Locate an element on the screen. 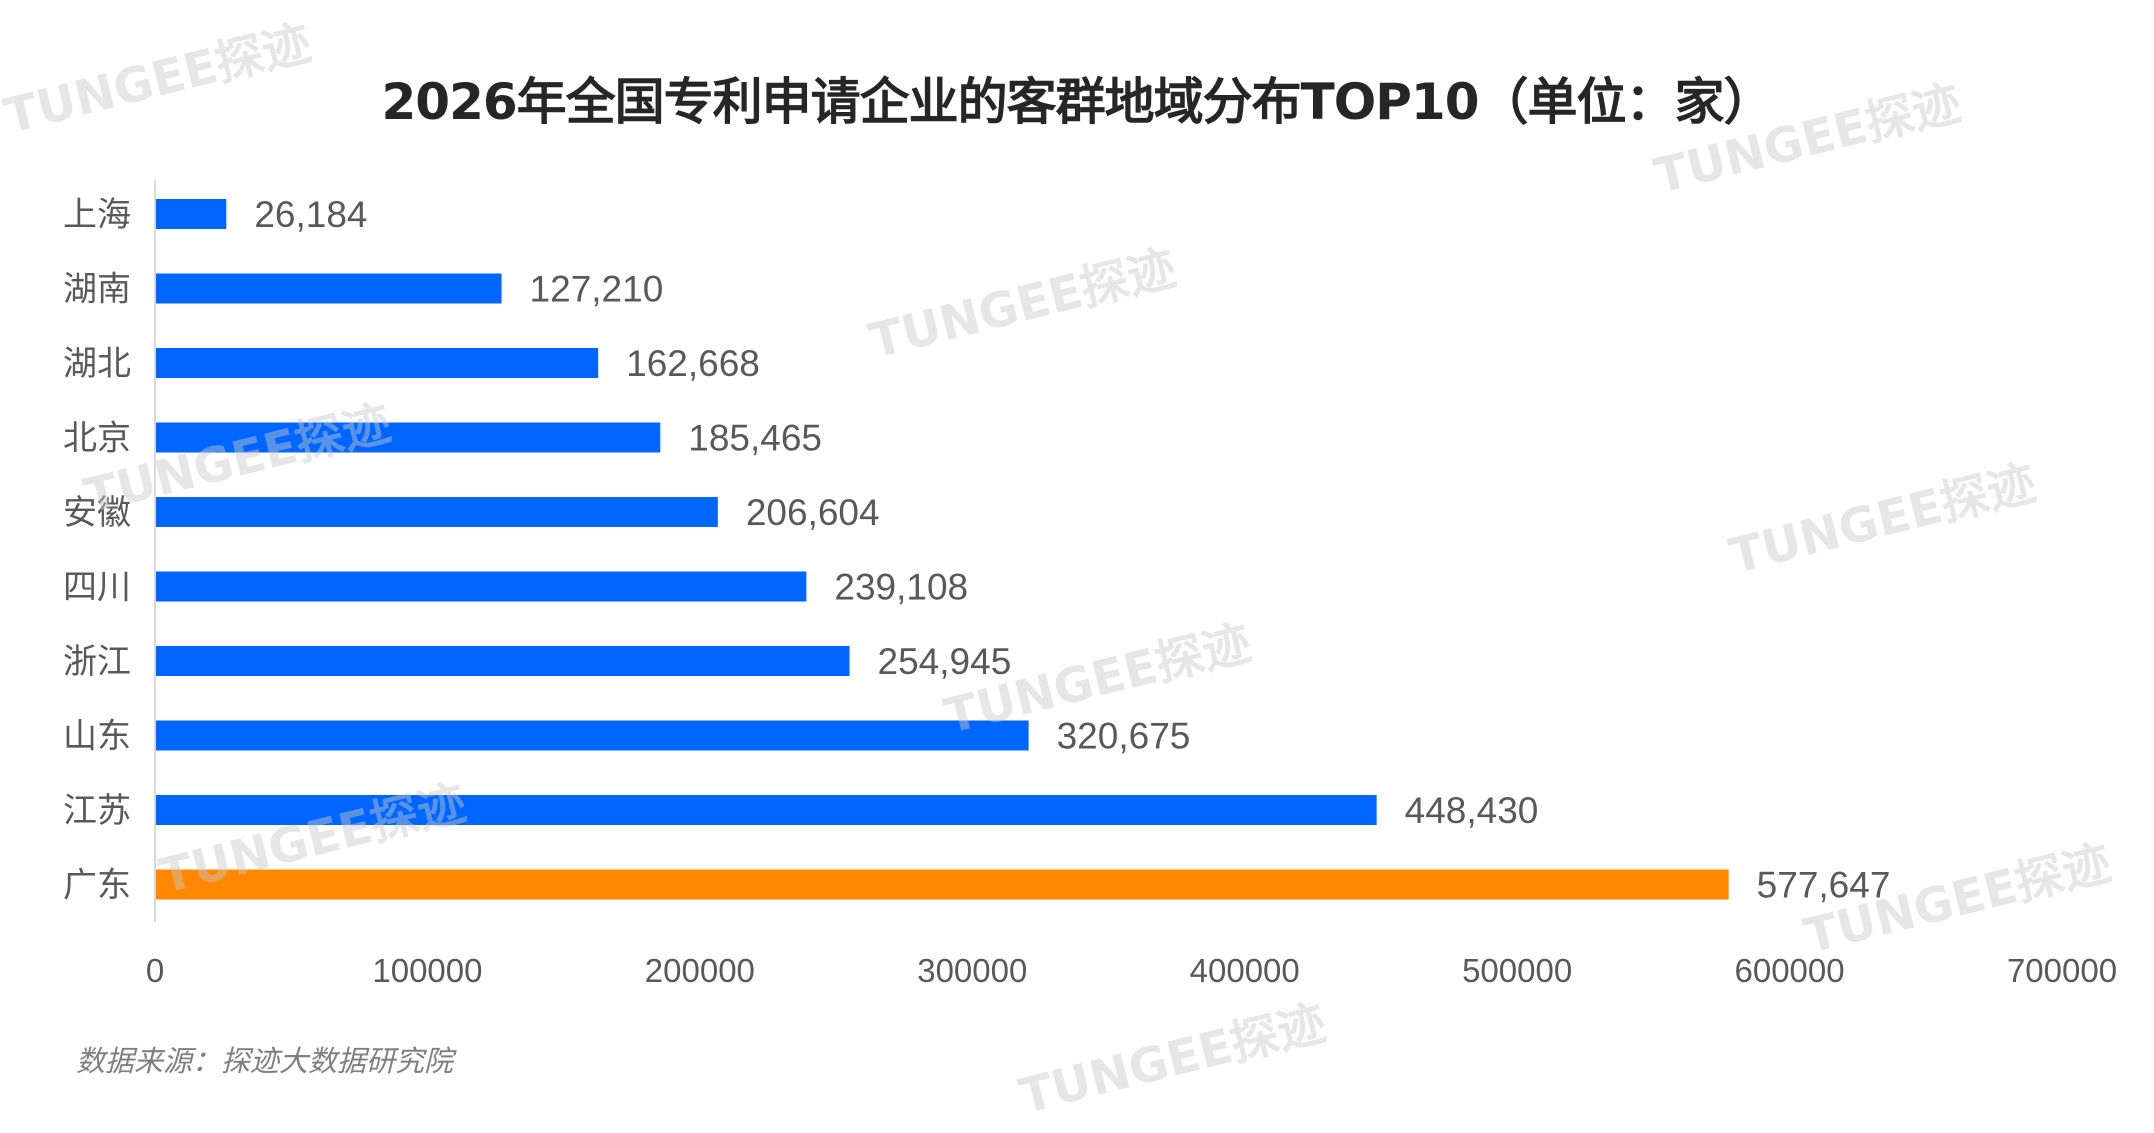 The width and height of the screenshot is (2154, 1133). category-label: 山东 is located at coordinates (97, 737).